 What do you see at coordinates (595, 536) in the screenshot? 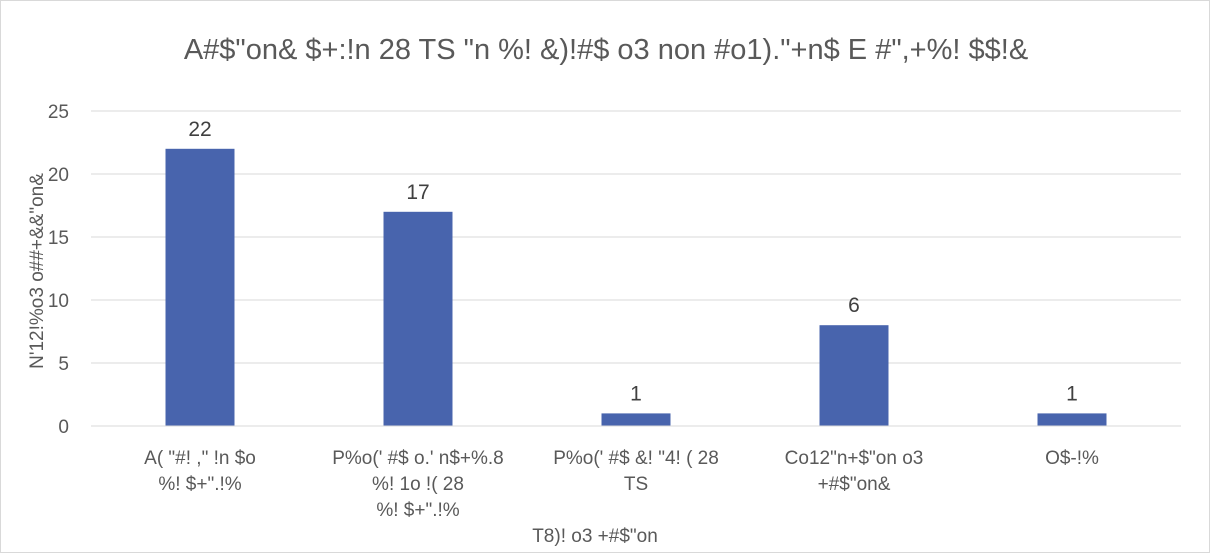
I see `x-axis-title: T8)! o3 +#$"on` at bounding box center [595, 536].